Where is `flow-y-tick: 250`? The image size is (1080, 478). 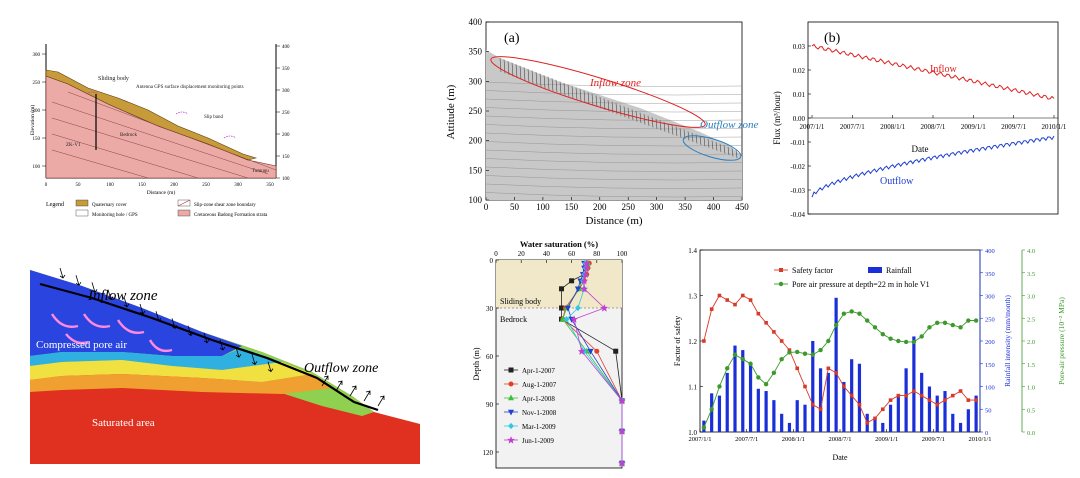 flow-y-tick: 250 is located at coordinates (476, 111).